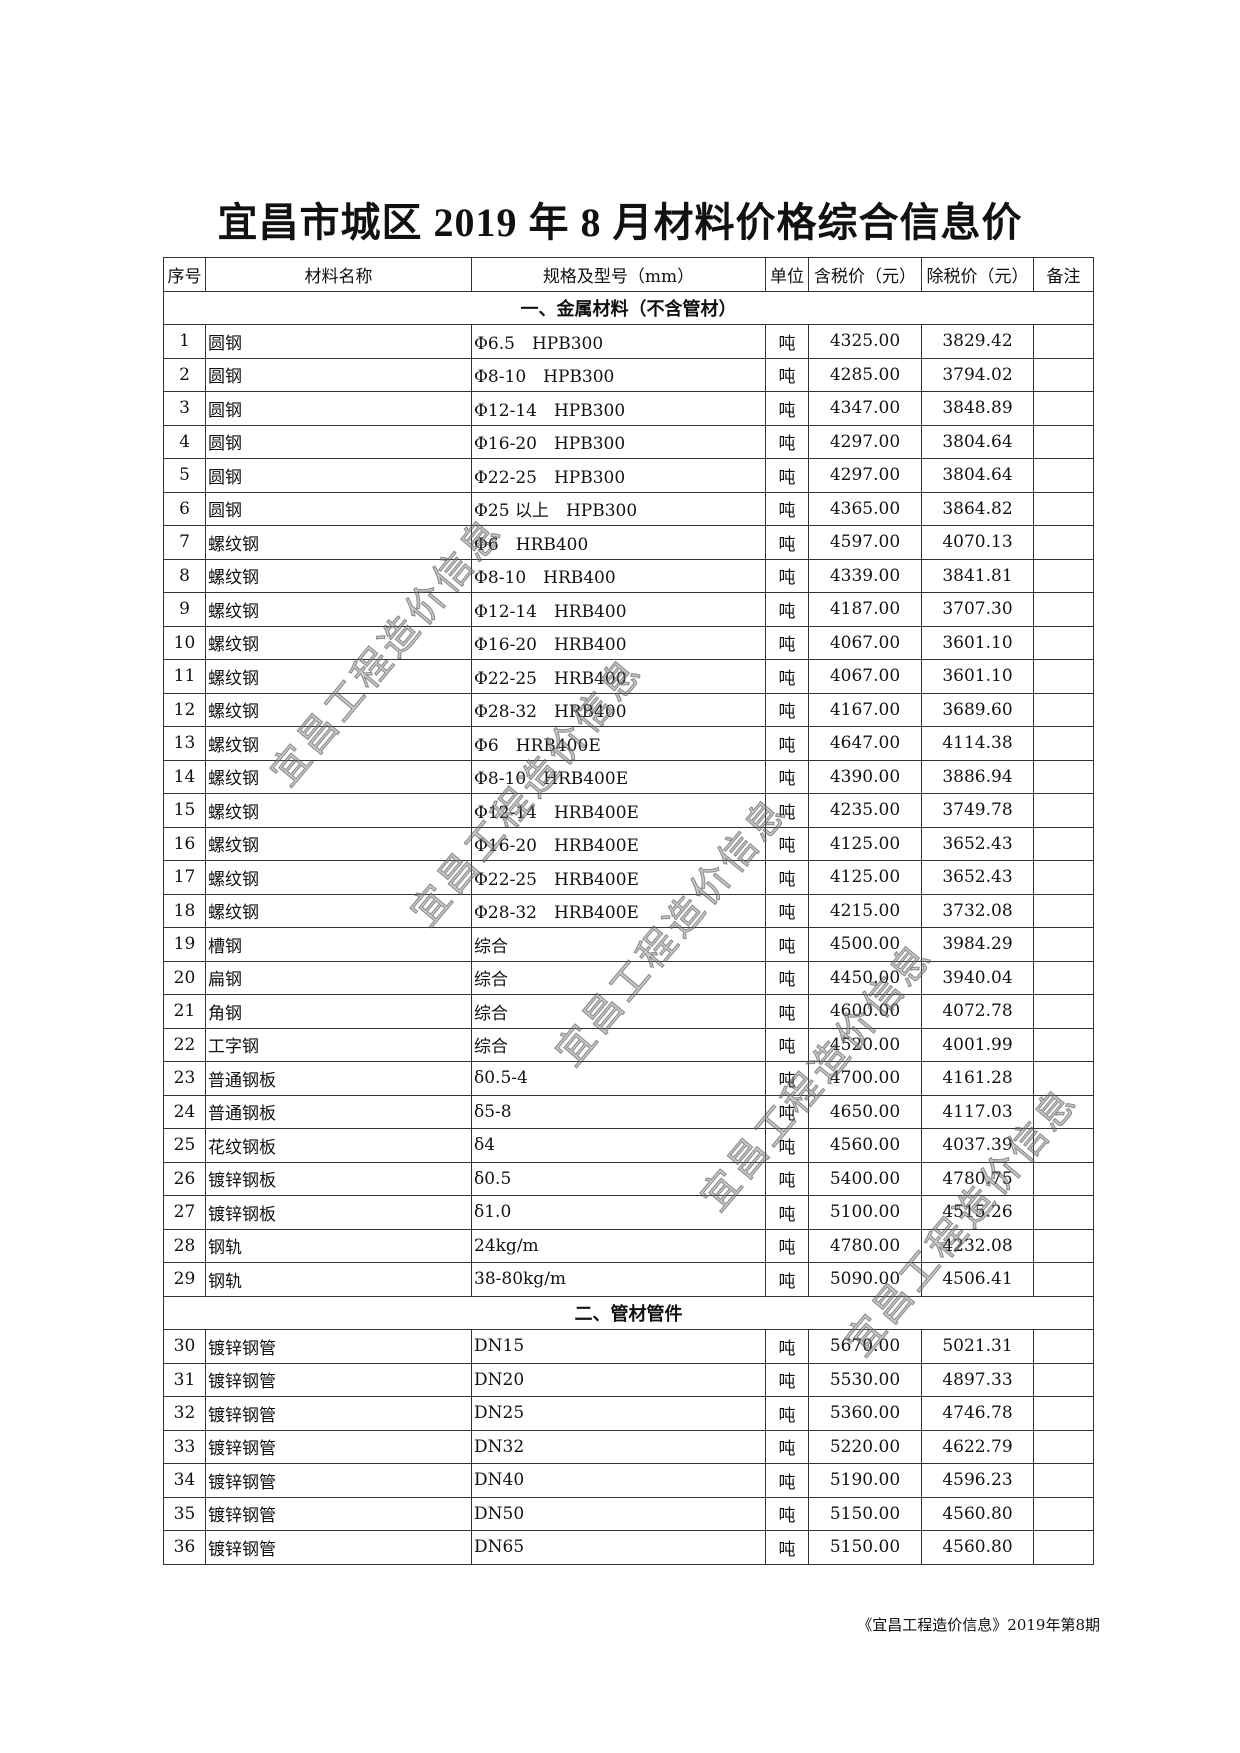  I want to click on price-without-tax: 3804.64, so click(977, 475).